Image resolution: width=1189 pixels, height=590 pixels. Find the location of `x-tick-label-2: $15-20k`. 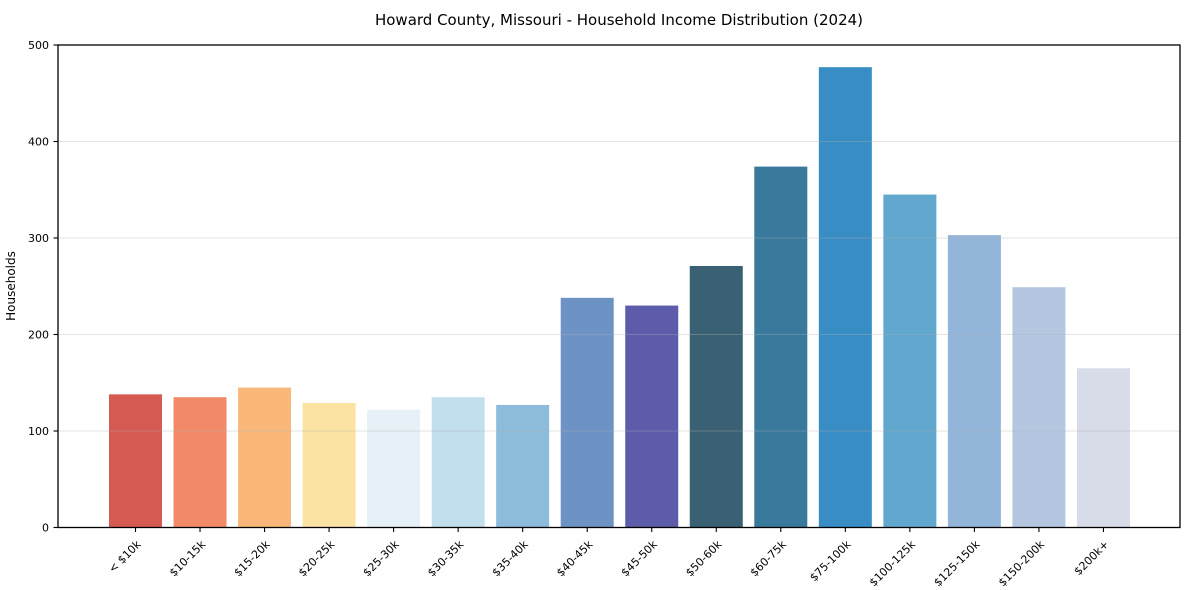

x-tick-label-2: $15-20k is located at coordinates (252, 558).